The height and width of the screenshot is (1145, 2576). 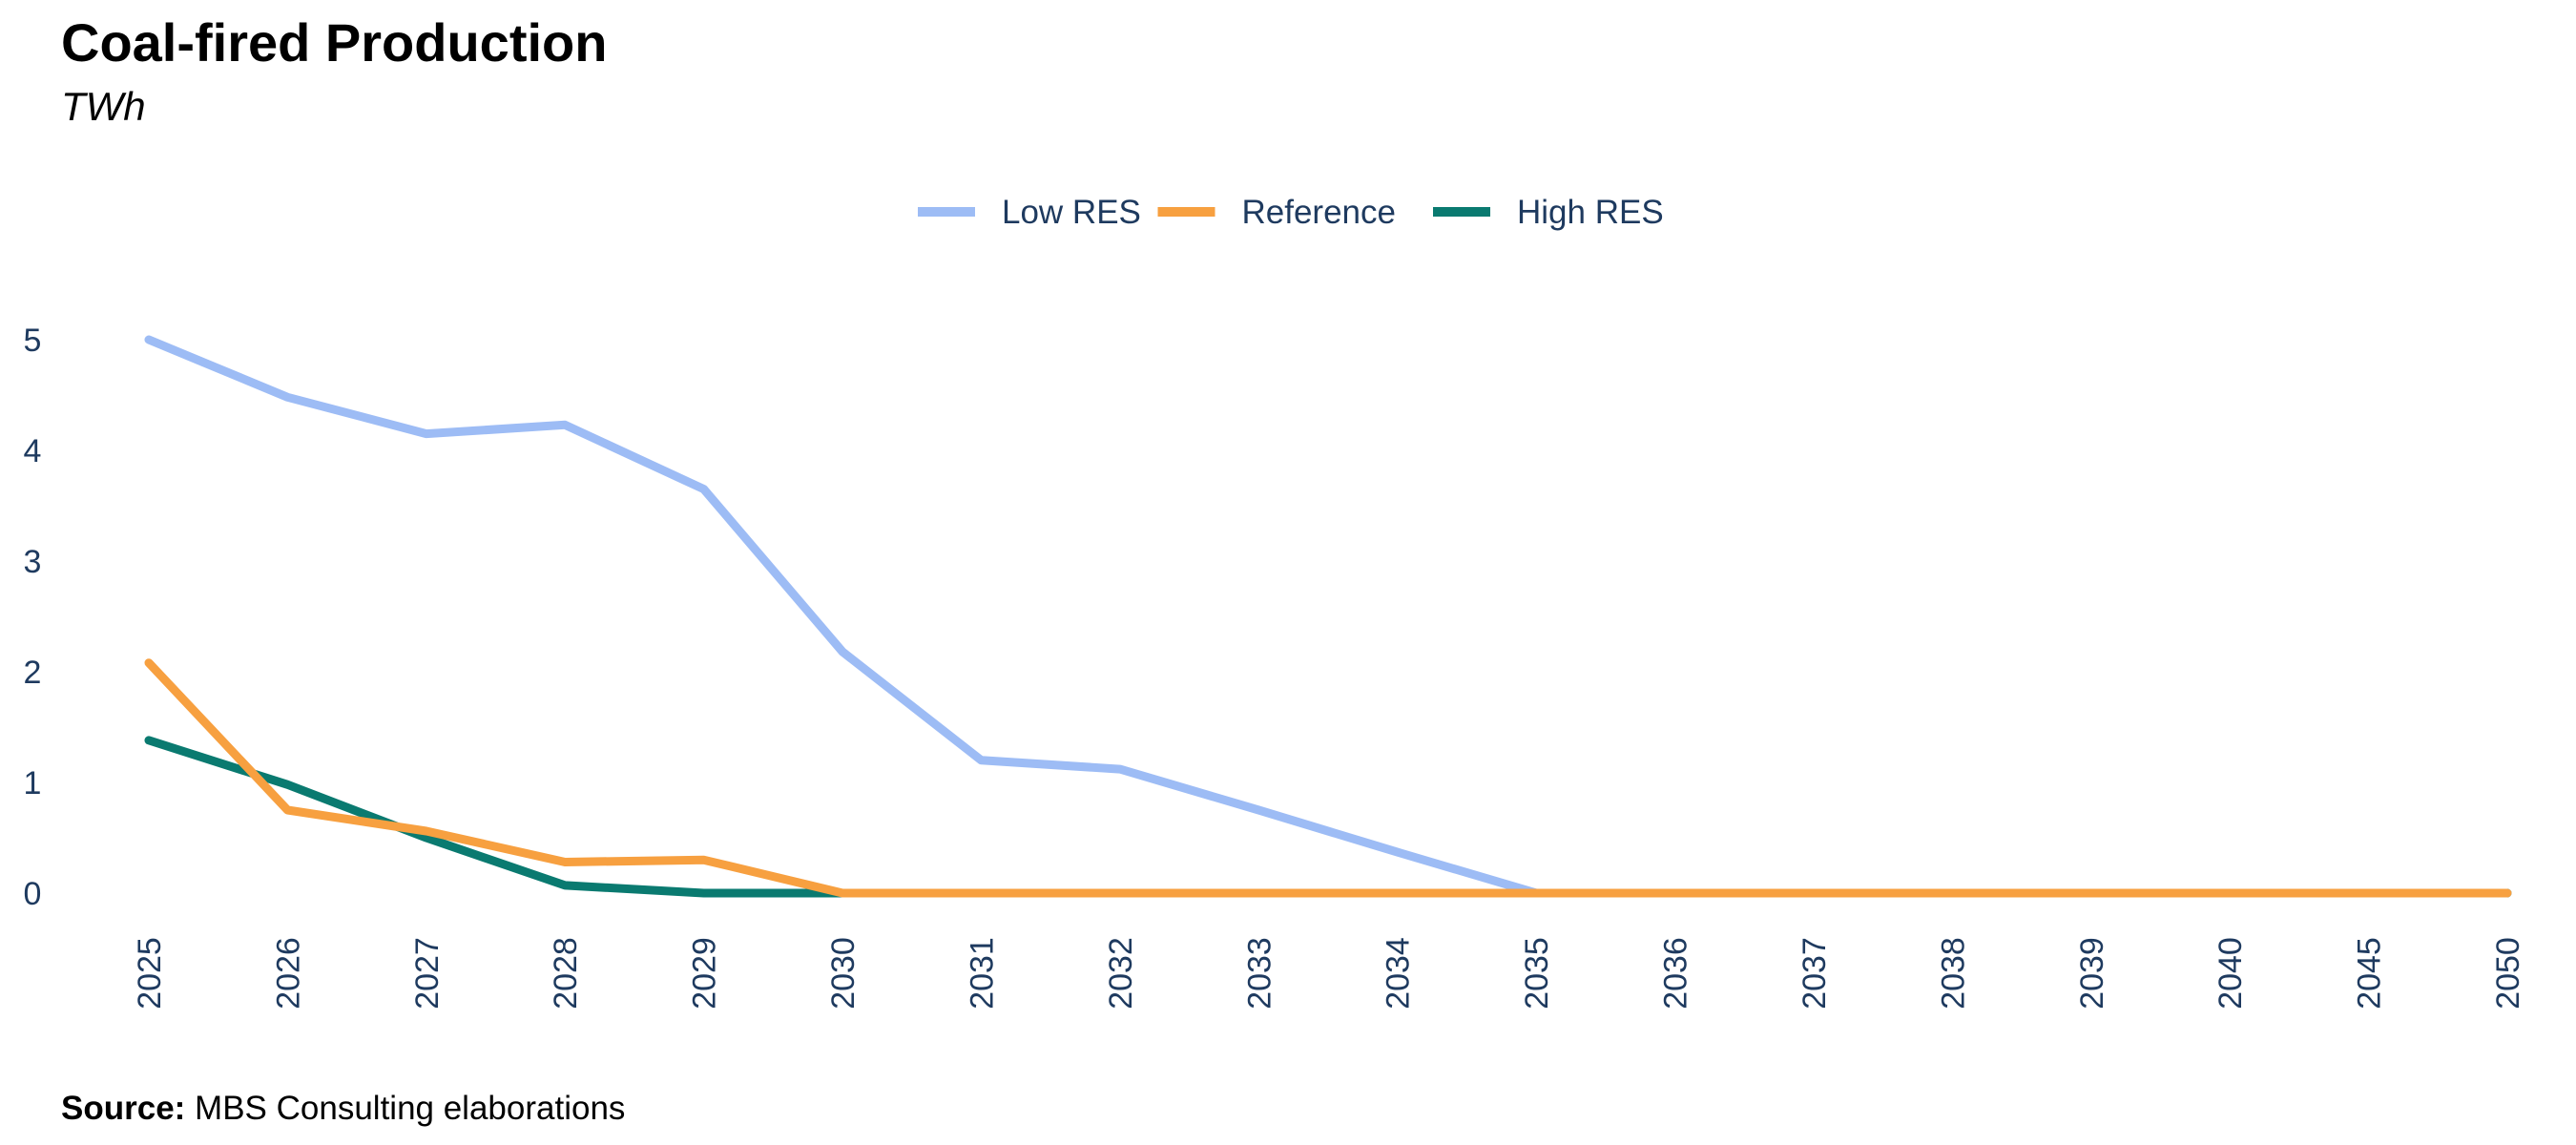 What do you see at coordinates (150, 974) in the screenshot?
I see `x-tick-label: 2025` at bounding box center [150, 974].